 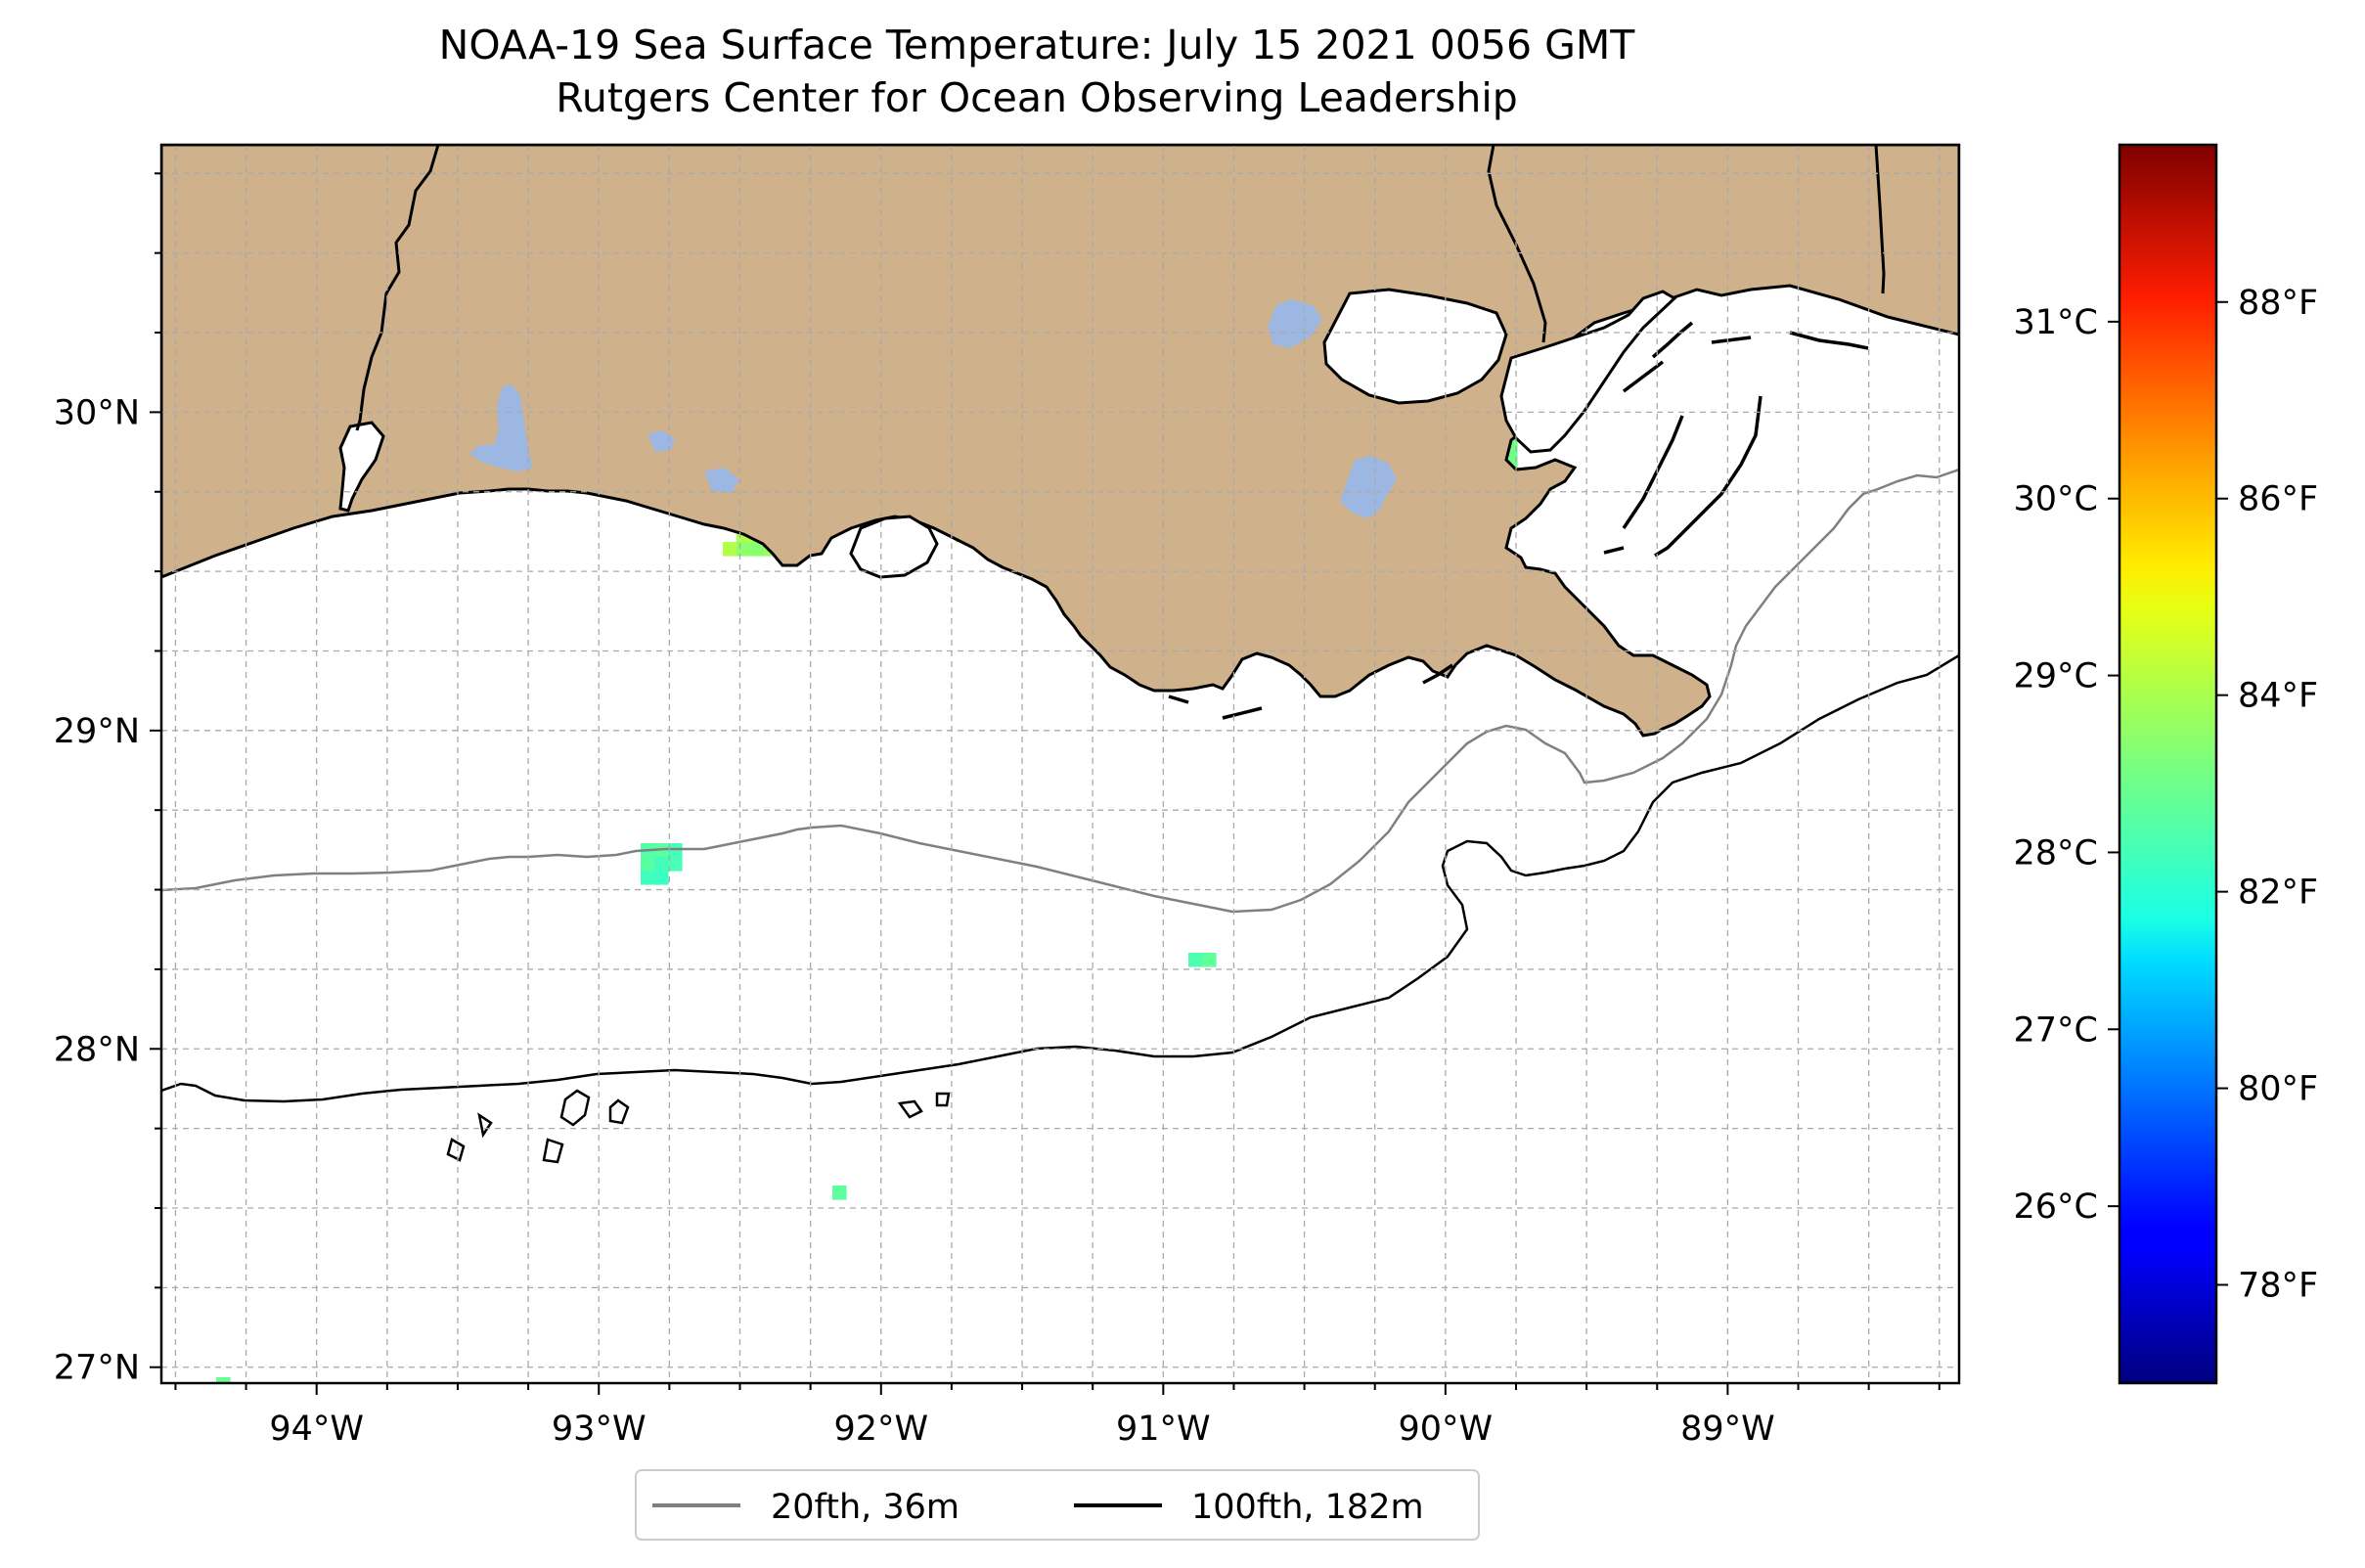 What do you see at coordinates (2056, 676) in the screenshot?
I see `colorbar-celsius-label: 29°C` at bounding box center [2056, 676].